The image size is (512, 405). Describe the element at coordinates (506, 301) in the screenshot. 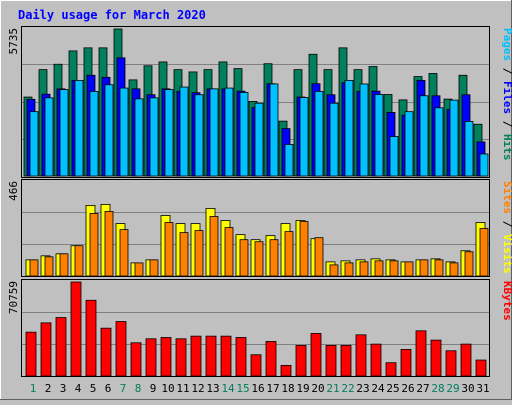

I see `legend-kbytes: KBytes` at that location.